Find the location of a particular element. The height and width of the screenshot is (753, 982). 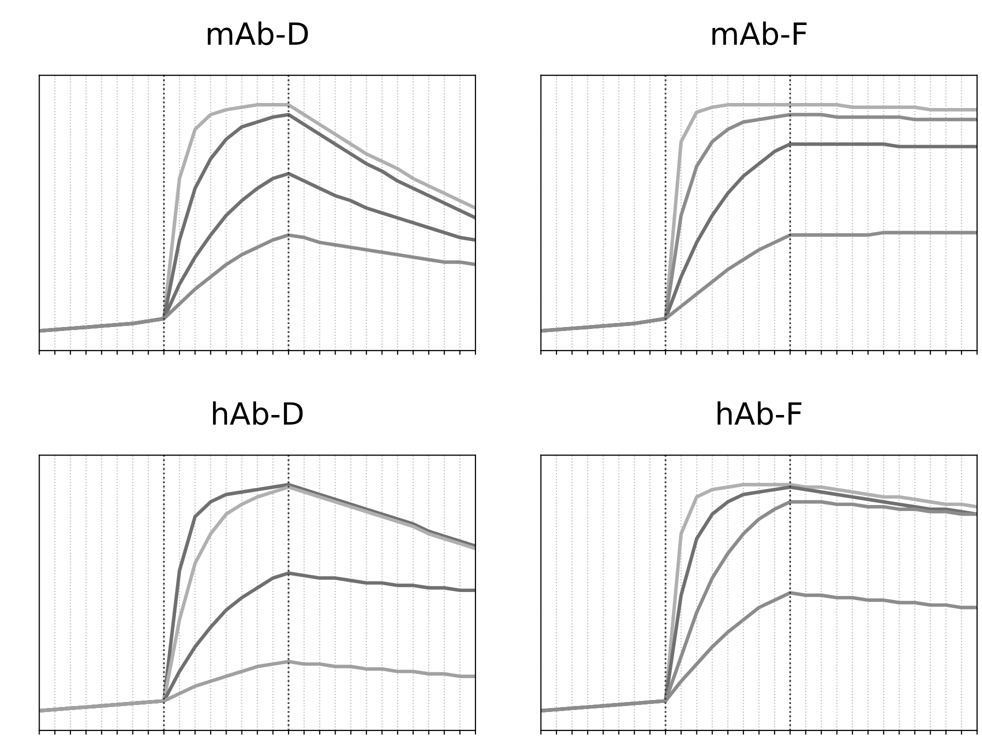

chart-title: mAb-D is located at coordinates (258, 34).